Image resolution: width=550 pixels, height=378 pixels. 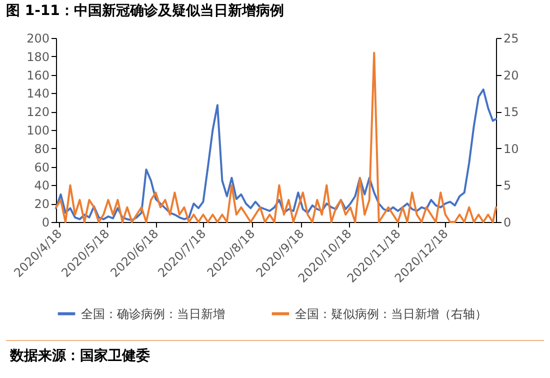 I want to click on y2-tick-label: 10, so click(x=511, y=149).